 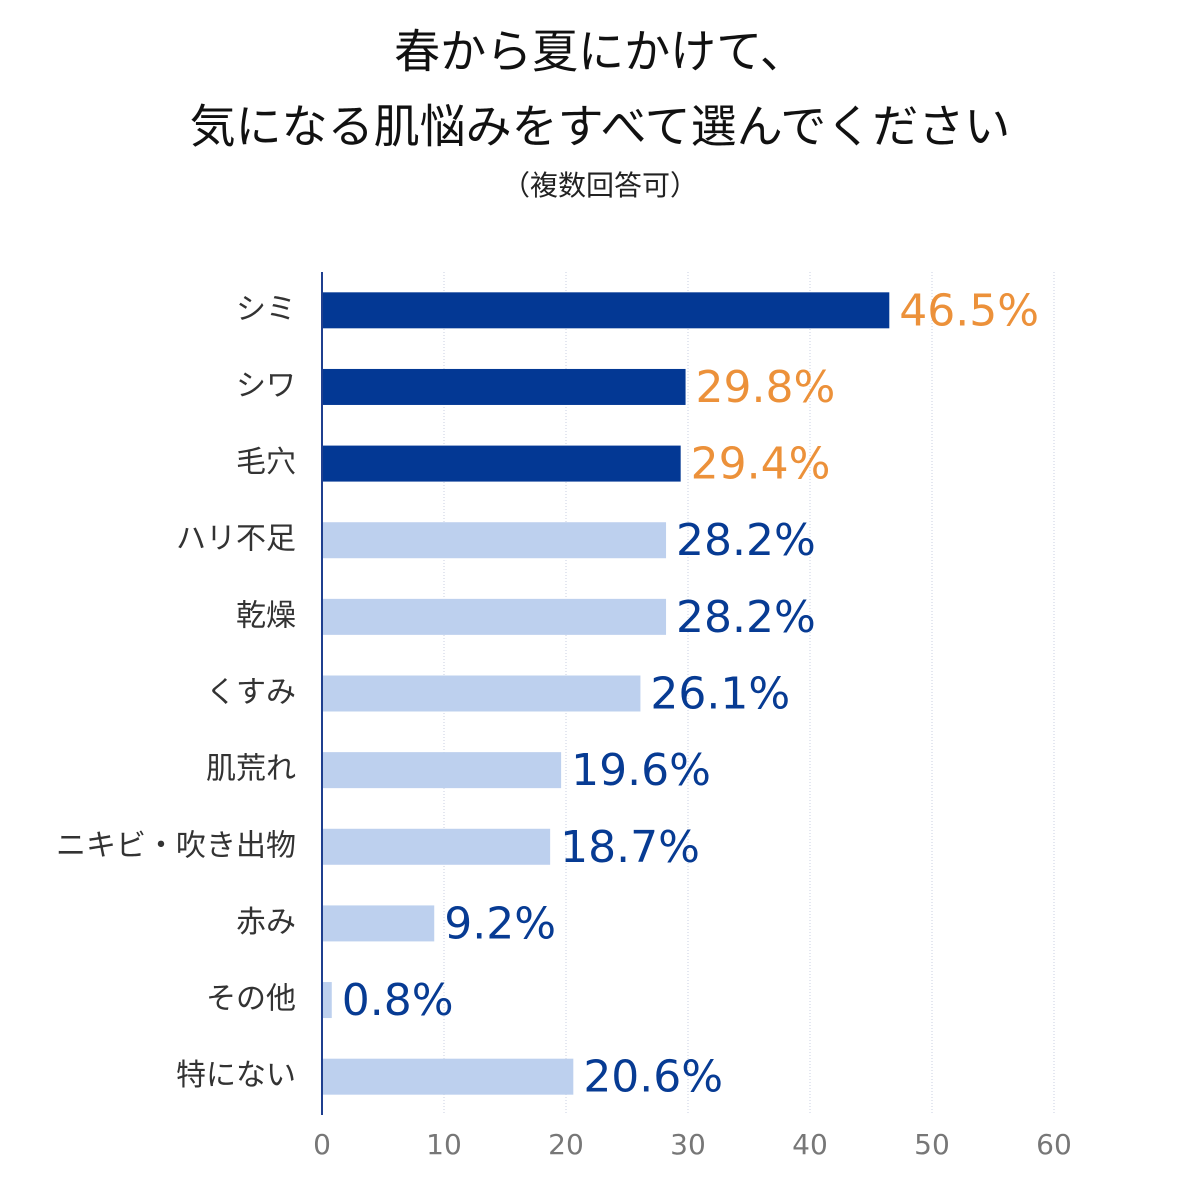 What do you see at coordinates (444, 1144) in the screenshot?
I see `x-tick-label: 10` at bounding box center [444, 1144].